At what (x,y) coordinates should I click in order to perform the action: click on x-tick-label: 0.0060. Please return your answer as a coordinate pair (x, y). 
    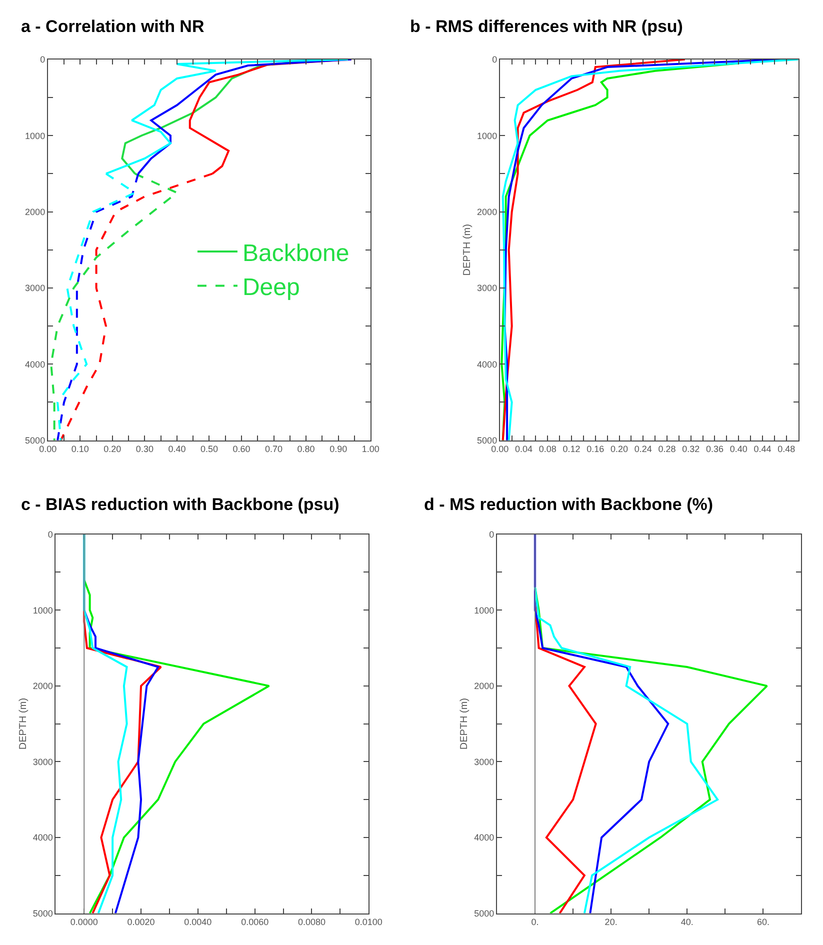
    Looking at the image, I should click on (255, 922).